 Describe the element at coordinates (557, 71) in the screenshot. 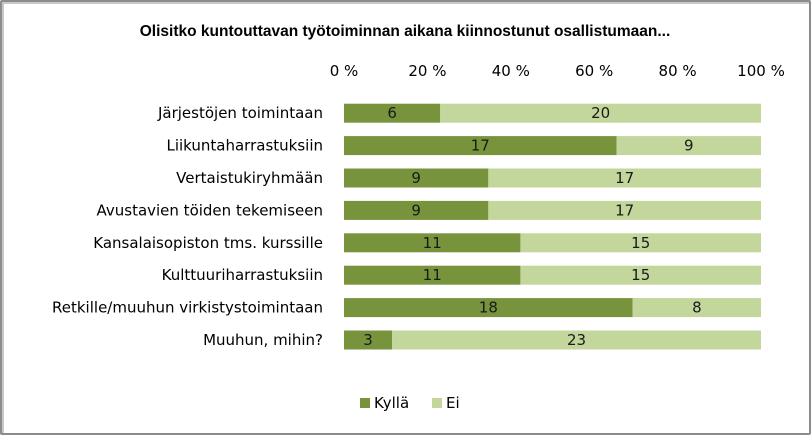

I see `x-axis-ticks: 0 % 20 % 40 % 60 % 80 % 100 %` at that location.